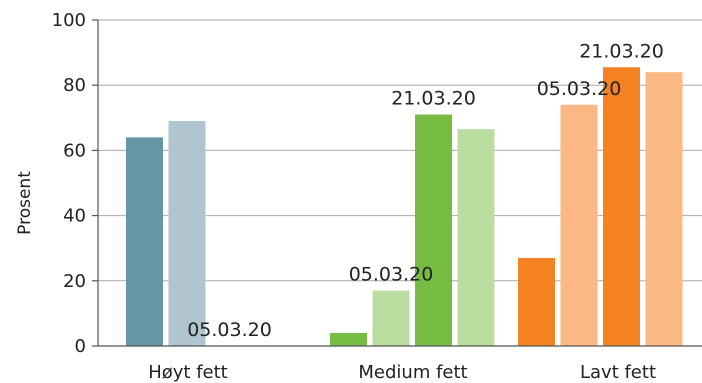  I want to click on y-tick-label: 40, so click(74, 216).